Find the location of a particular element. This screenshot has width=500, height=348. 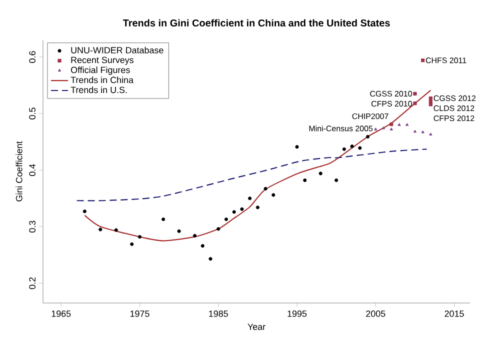

x-tick-label: 1985 is located at coordinates (218, 313).